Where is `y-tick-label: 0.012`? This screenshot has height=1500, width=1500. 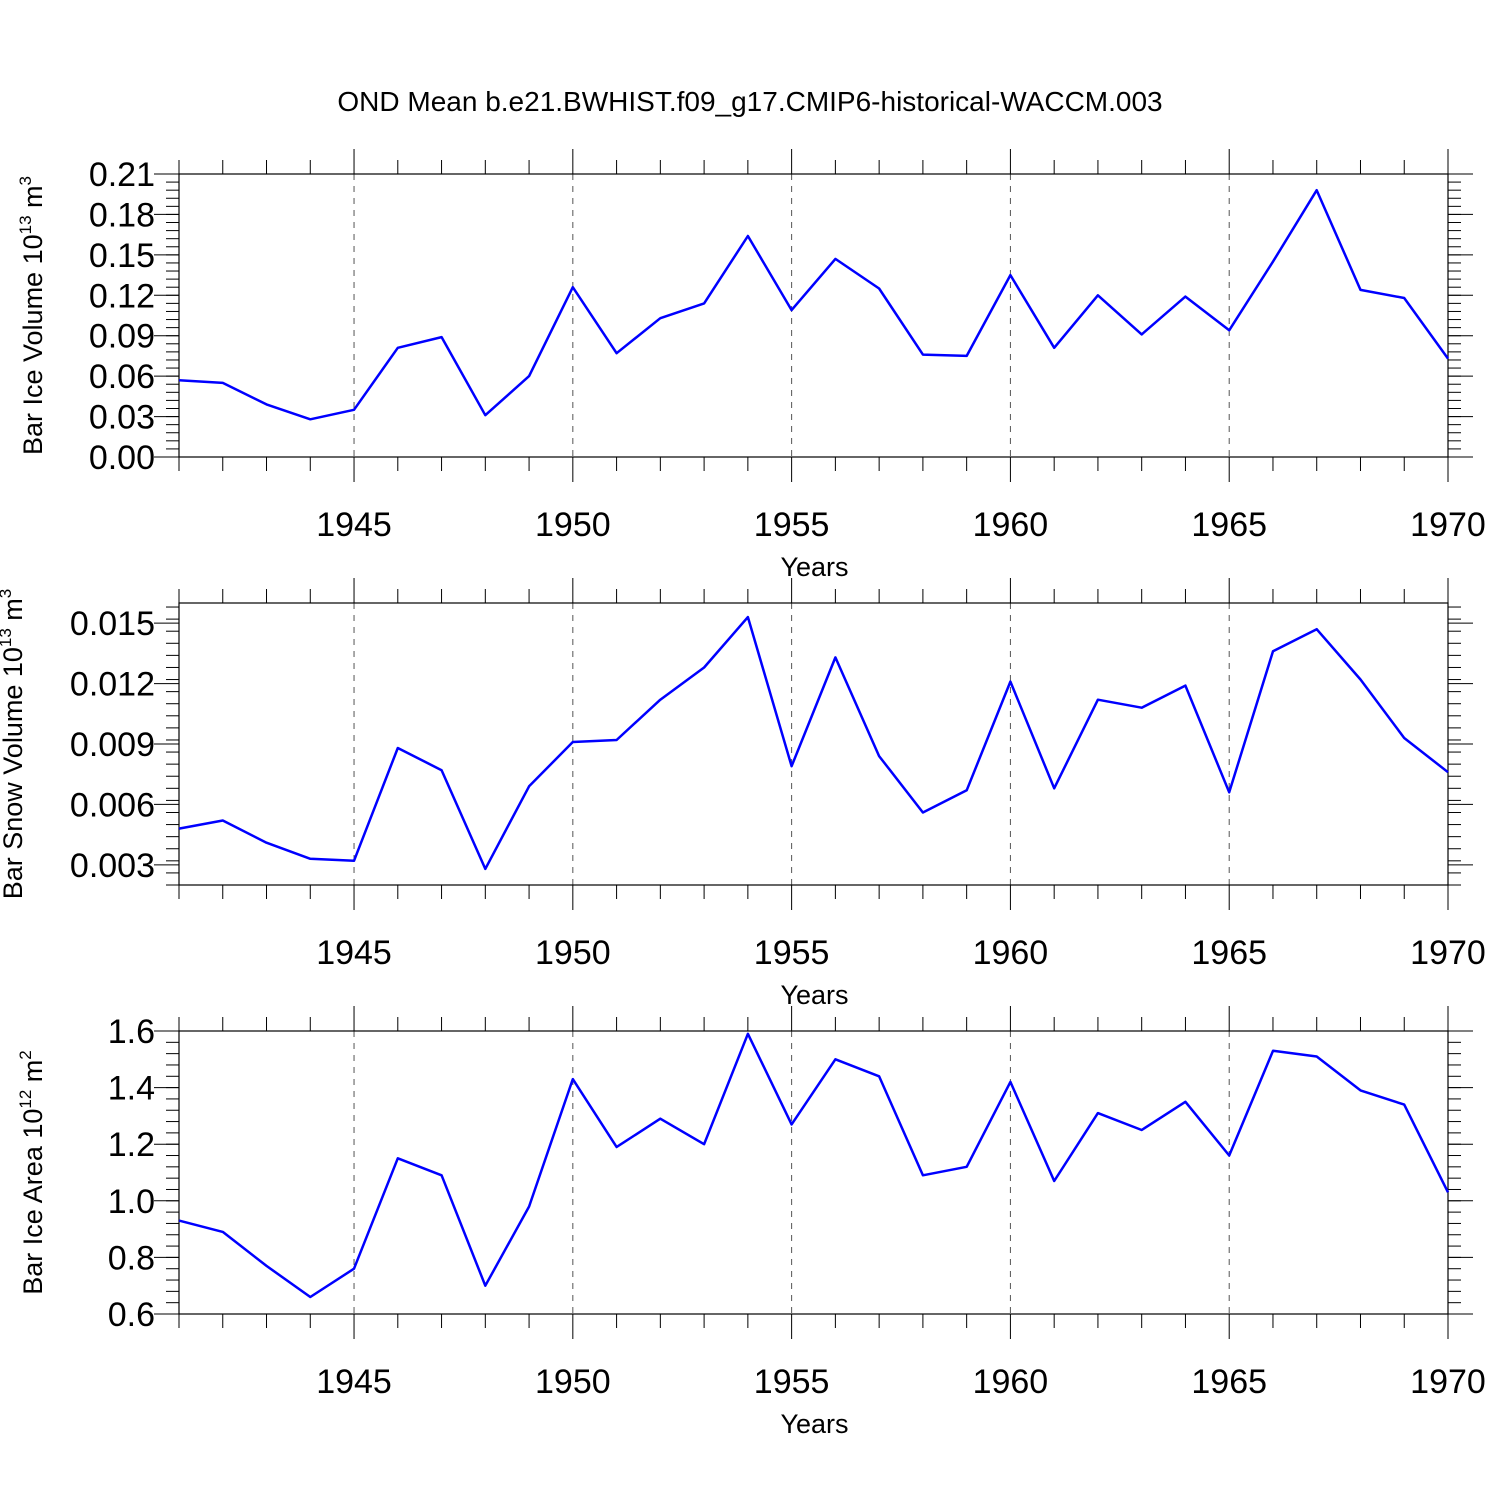
y-tick-label: 0.012 is located at coordinates (112, 685).